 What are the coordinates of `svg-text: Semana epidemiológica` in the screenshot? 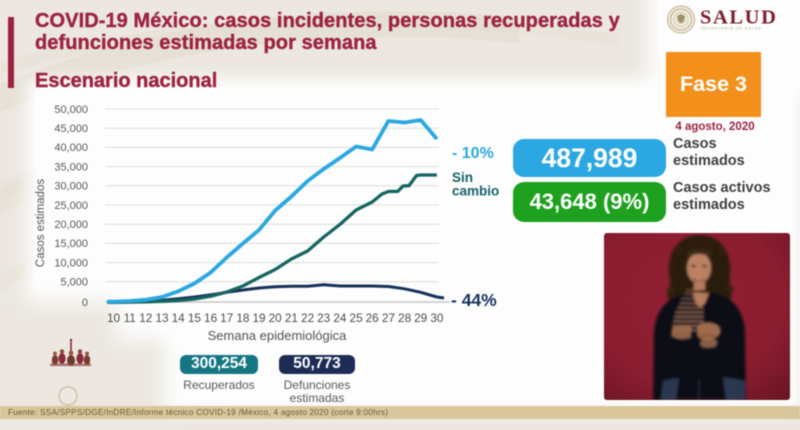 It's located at (278, 335).